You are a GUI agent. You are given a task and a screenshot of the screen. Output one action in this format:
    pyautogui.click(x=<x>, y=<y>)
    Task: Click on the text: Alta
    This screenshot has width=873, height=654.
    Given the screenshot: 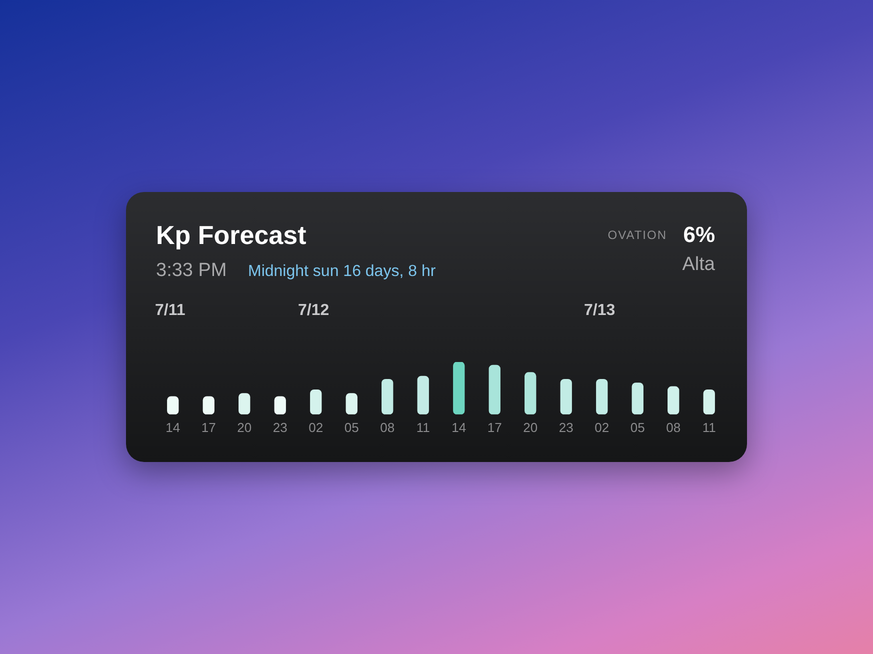 What is the action you would take?
    pyautogui.click(x=698, y=265)
    